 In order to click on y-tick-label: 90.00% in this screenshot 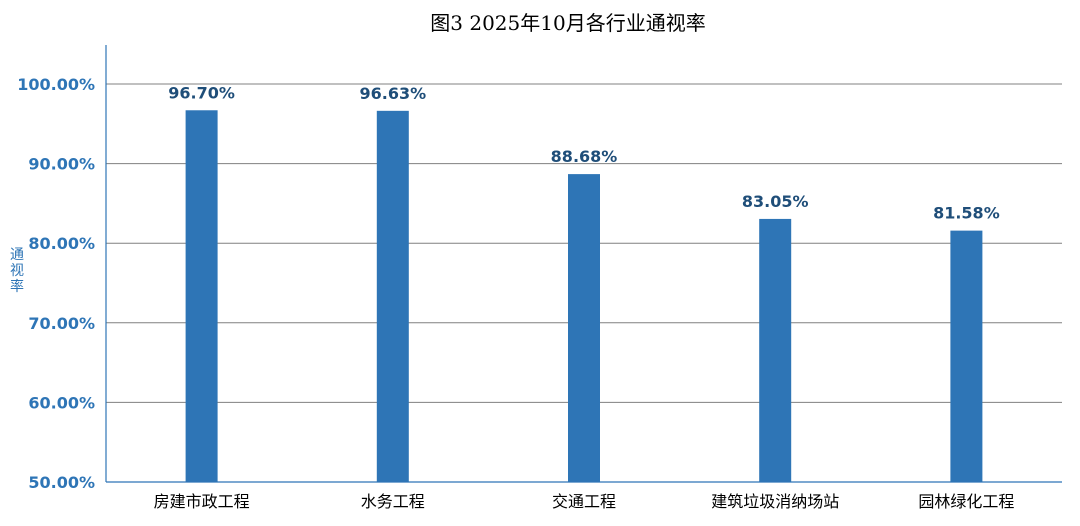, I will do `click(61, 164)`.